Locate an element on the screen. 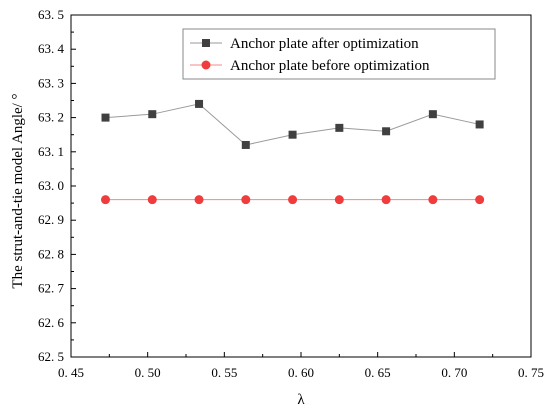  x-axis-ticks: 0. 45 0. 50 0. 55 0. 60 0. 65 0. 70 0. 75 is located at coordinates (301, 366).